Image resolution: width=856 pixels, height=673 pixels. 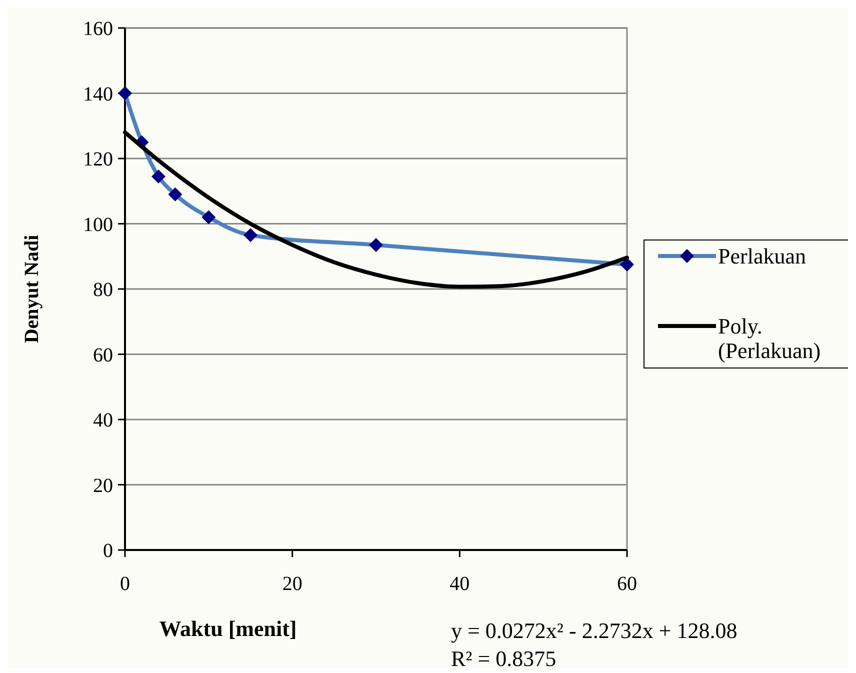 What do you see at coordinates (103, 290) in the screenshot?
I see `y-tick-label: 80` at bounding box center [103, 290].